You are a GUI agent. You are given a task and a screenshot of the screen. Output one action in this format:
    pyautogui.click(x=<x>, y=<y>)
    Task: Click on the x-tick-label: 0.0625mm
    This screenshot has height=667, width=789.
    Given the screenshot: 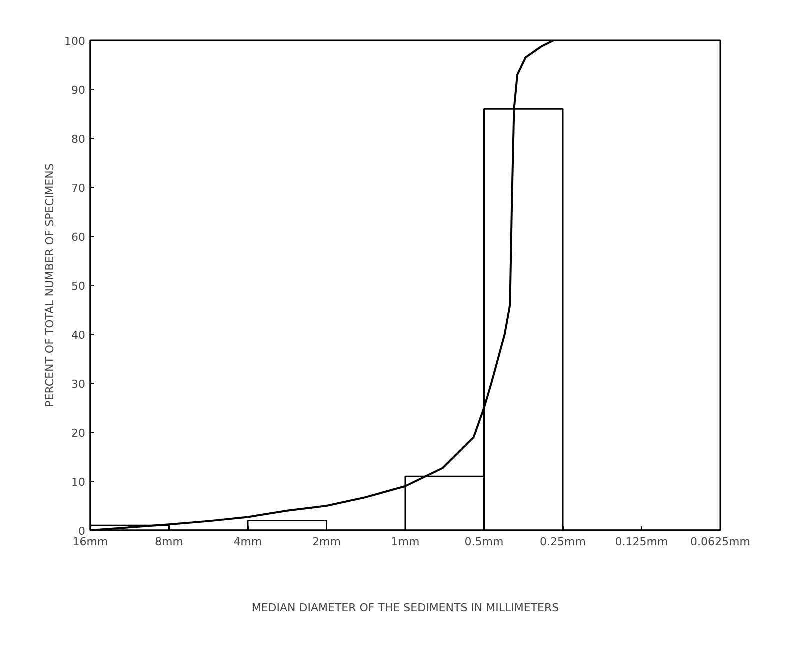 What is the action you would take?
    pyautogui.click(x=720, y=542)
    